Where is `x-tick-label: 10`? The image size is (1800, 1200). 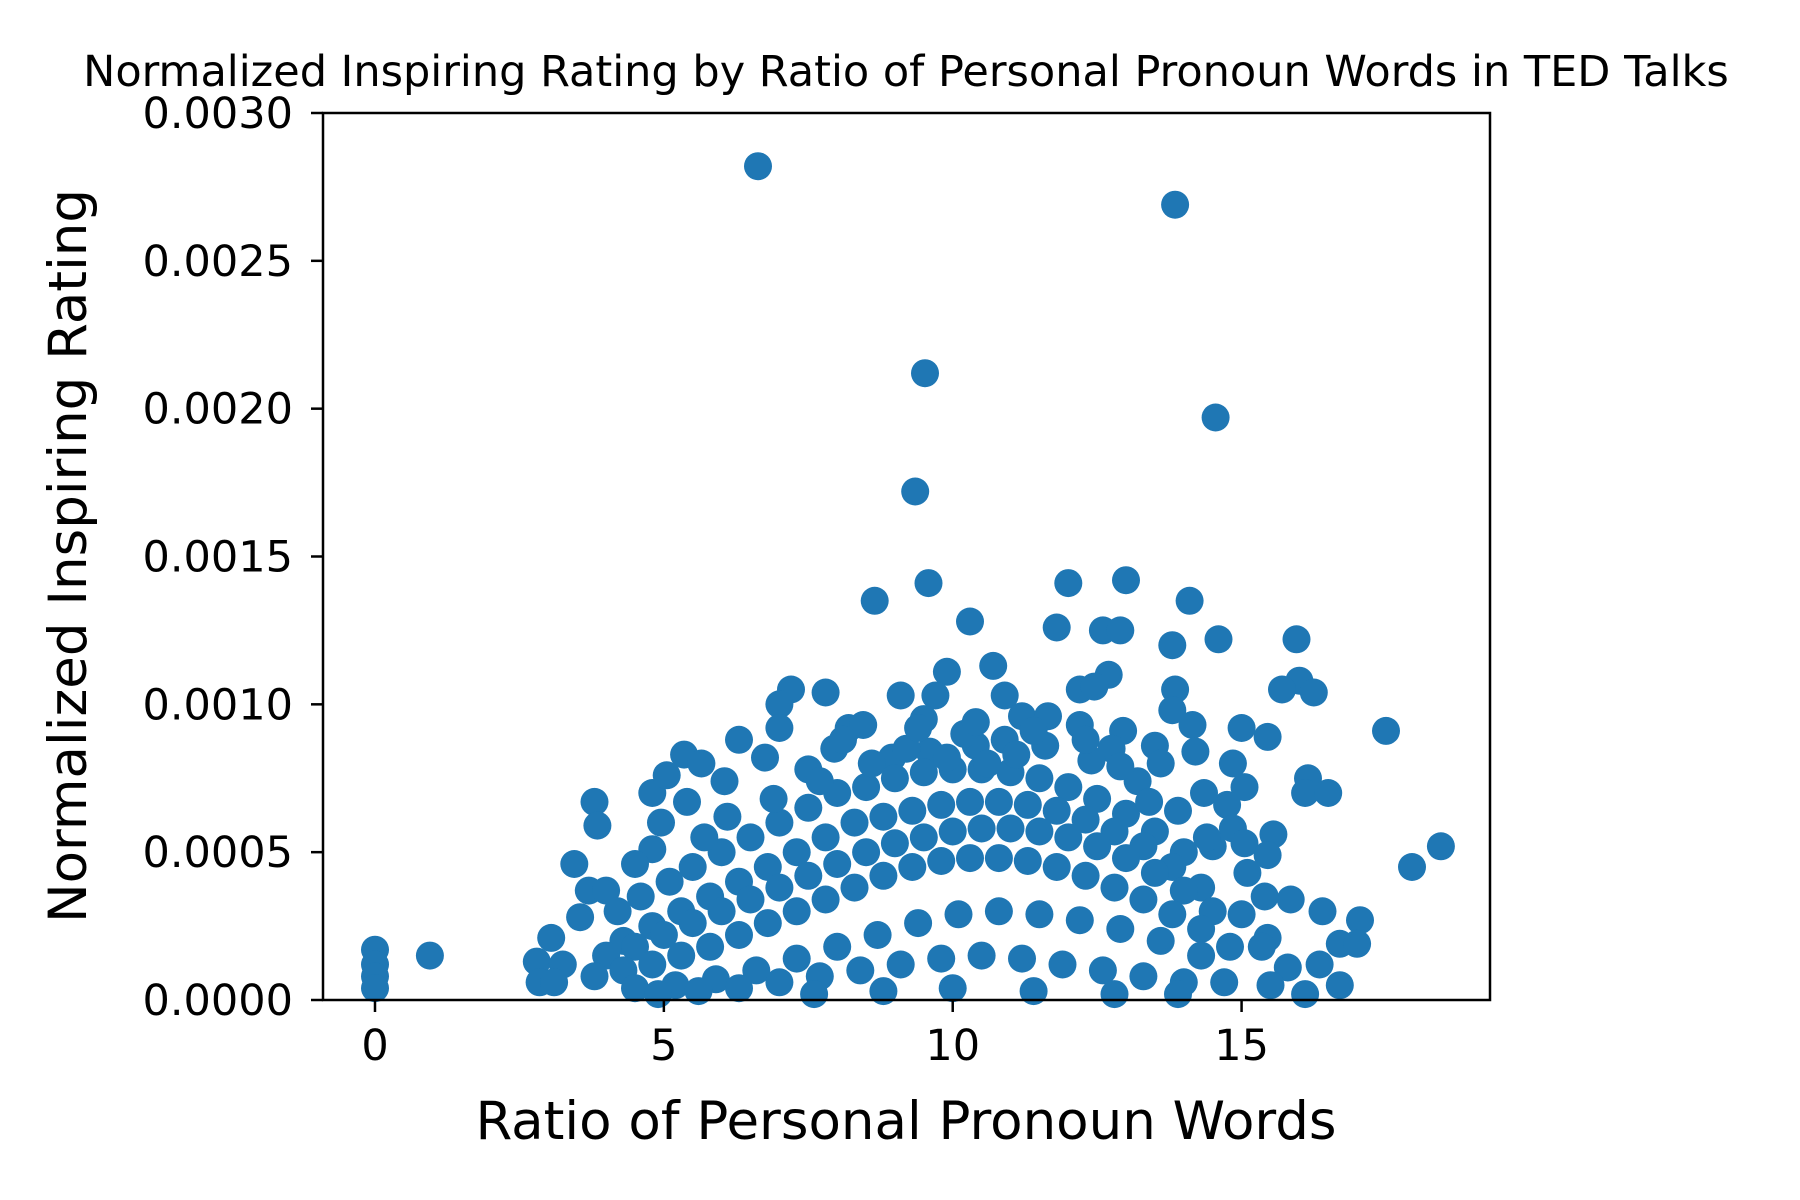
x-tick-label: 10 is located at coordinates (952, 1046).